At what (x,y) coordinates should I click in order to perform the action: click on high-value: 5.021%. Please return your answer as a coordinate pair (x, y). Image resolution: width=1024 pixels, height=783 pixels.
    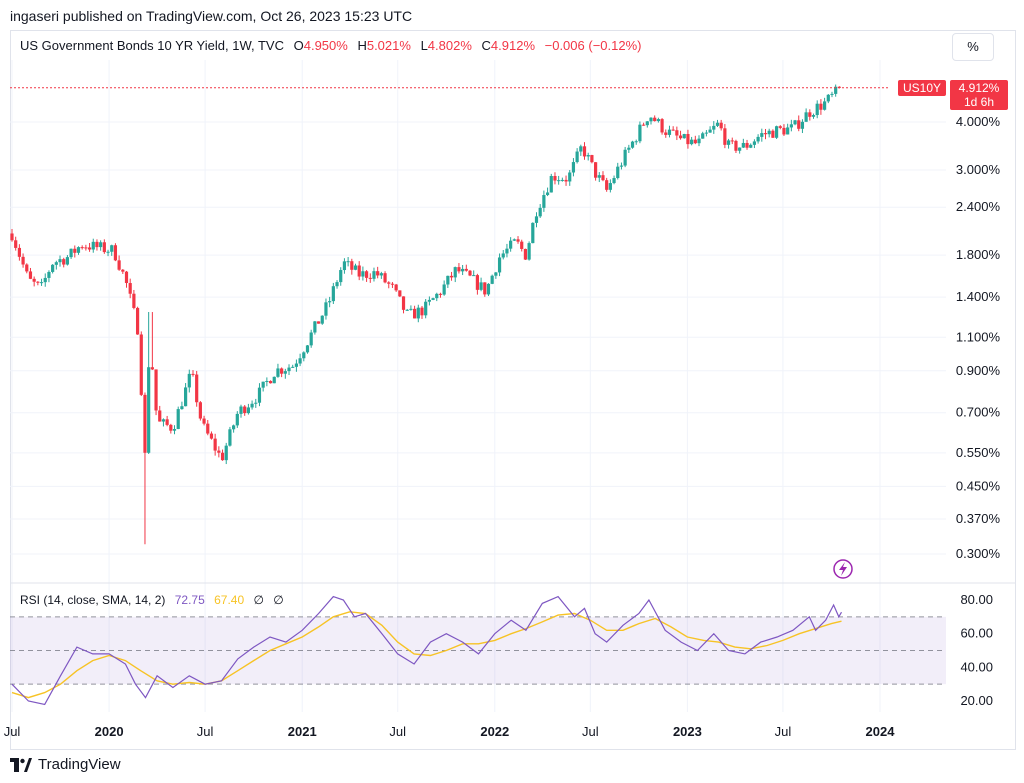
    Looking at the image, I should click on (388, 45).